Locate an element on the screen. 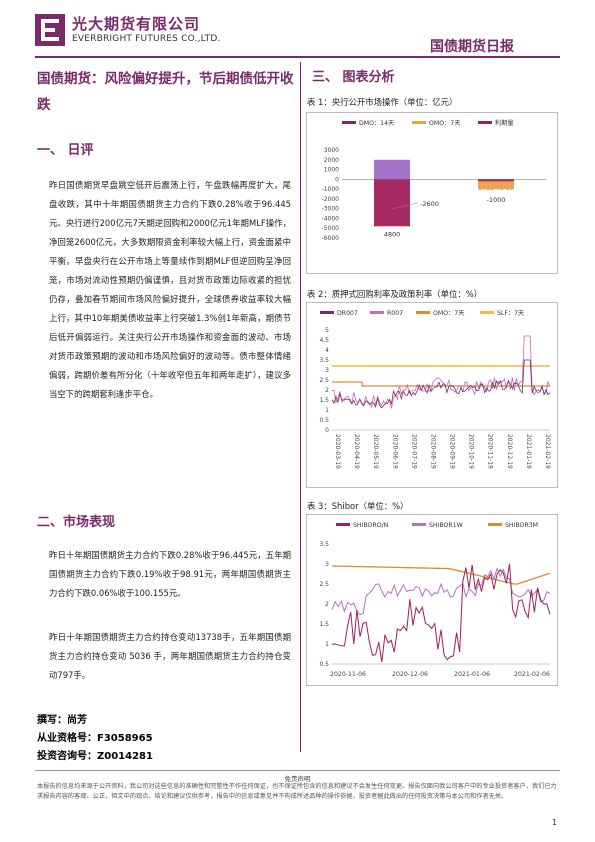  x-tick-label: 2020-08-19 is located at coordinates (432, 451).